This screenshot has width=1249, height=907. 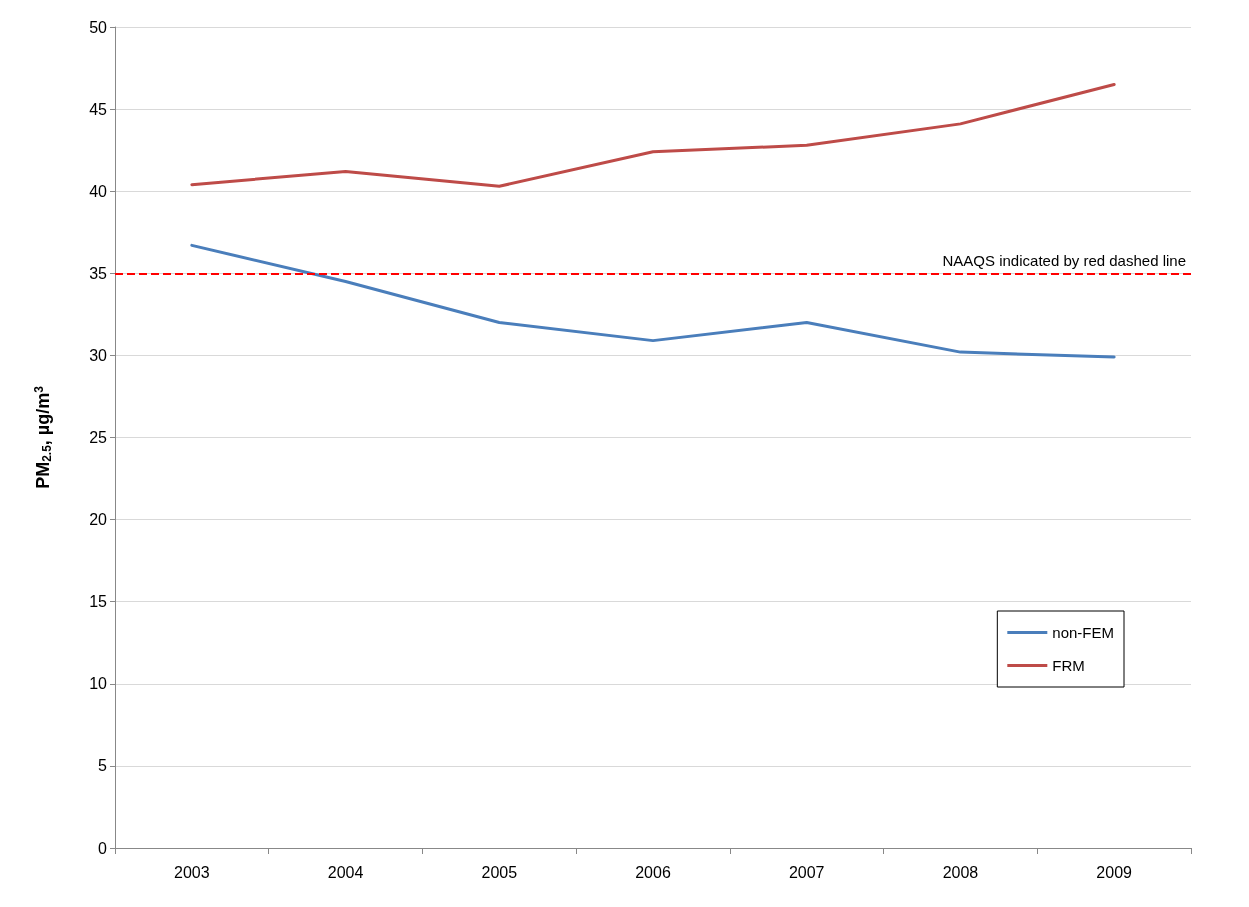 What do you see at coordinates (98, 684) in the screenshot?
I see `y-tick-label: 10` at bounding box center [98, 684].